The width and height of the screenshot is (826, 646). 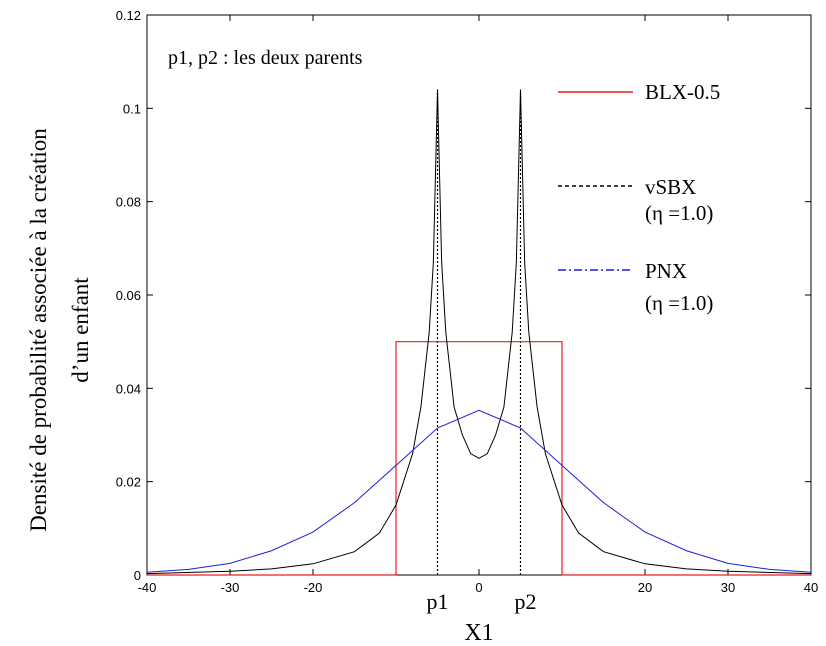 What do you see at coordinates (645, 587) in the screenshot?
I see `x-tick-label: 20` at bounding box center [645, 587].